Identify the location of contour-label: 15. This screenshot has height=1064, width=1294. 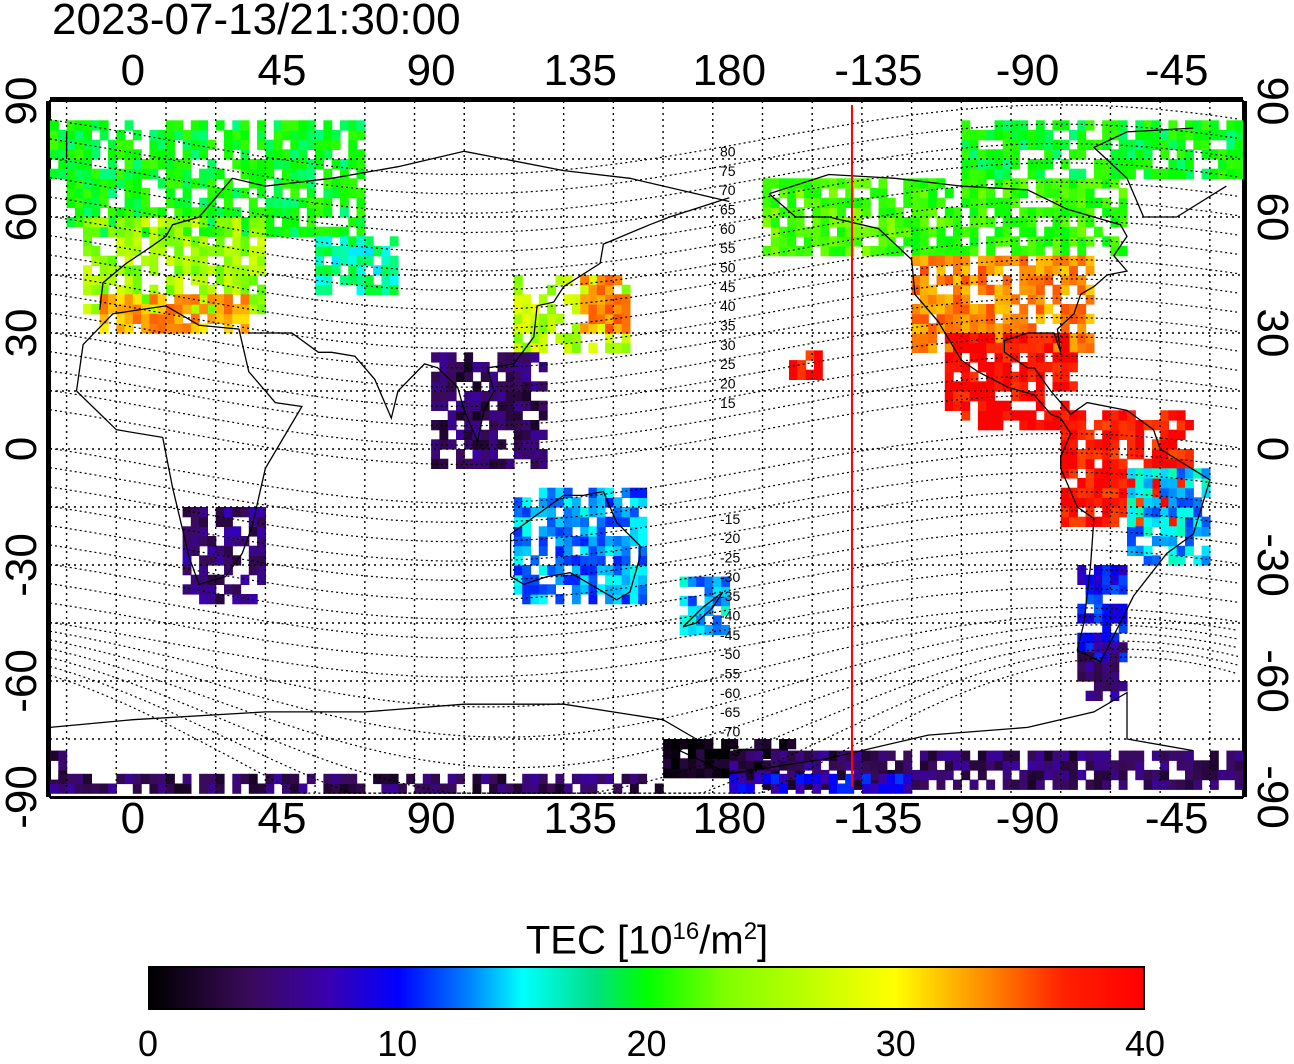
(728, 403).